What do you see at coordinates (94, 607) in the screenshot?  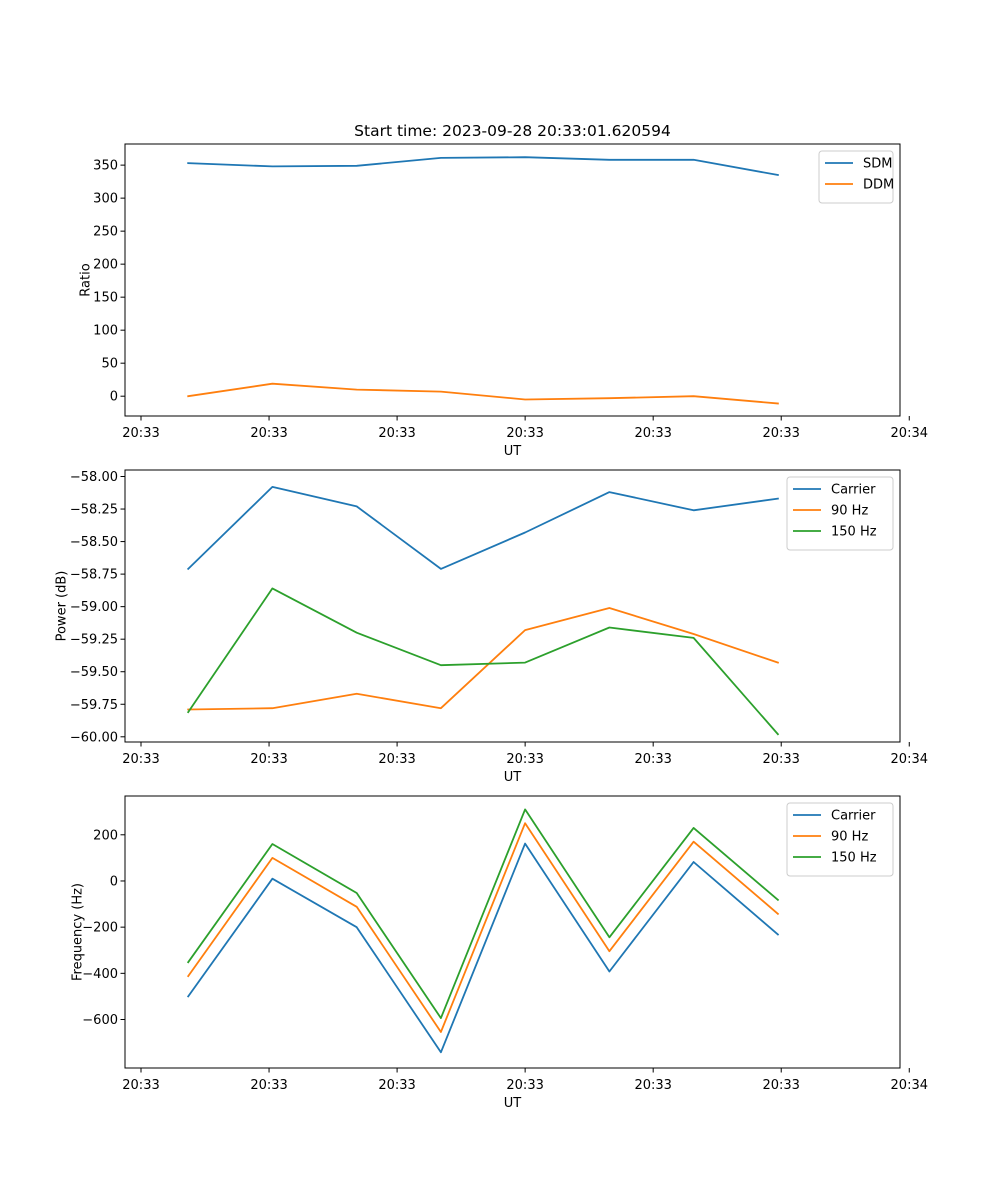 I see `y-tick-label: −59.00` at bounding box center [94, 607].